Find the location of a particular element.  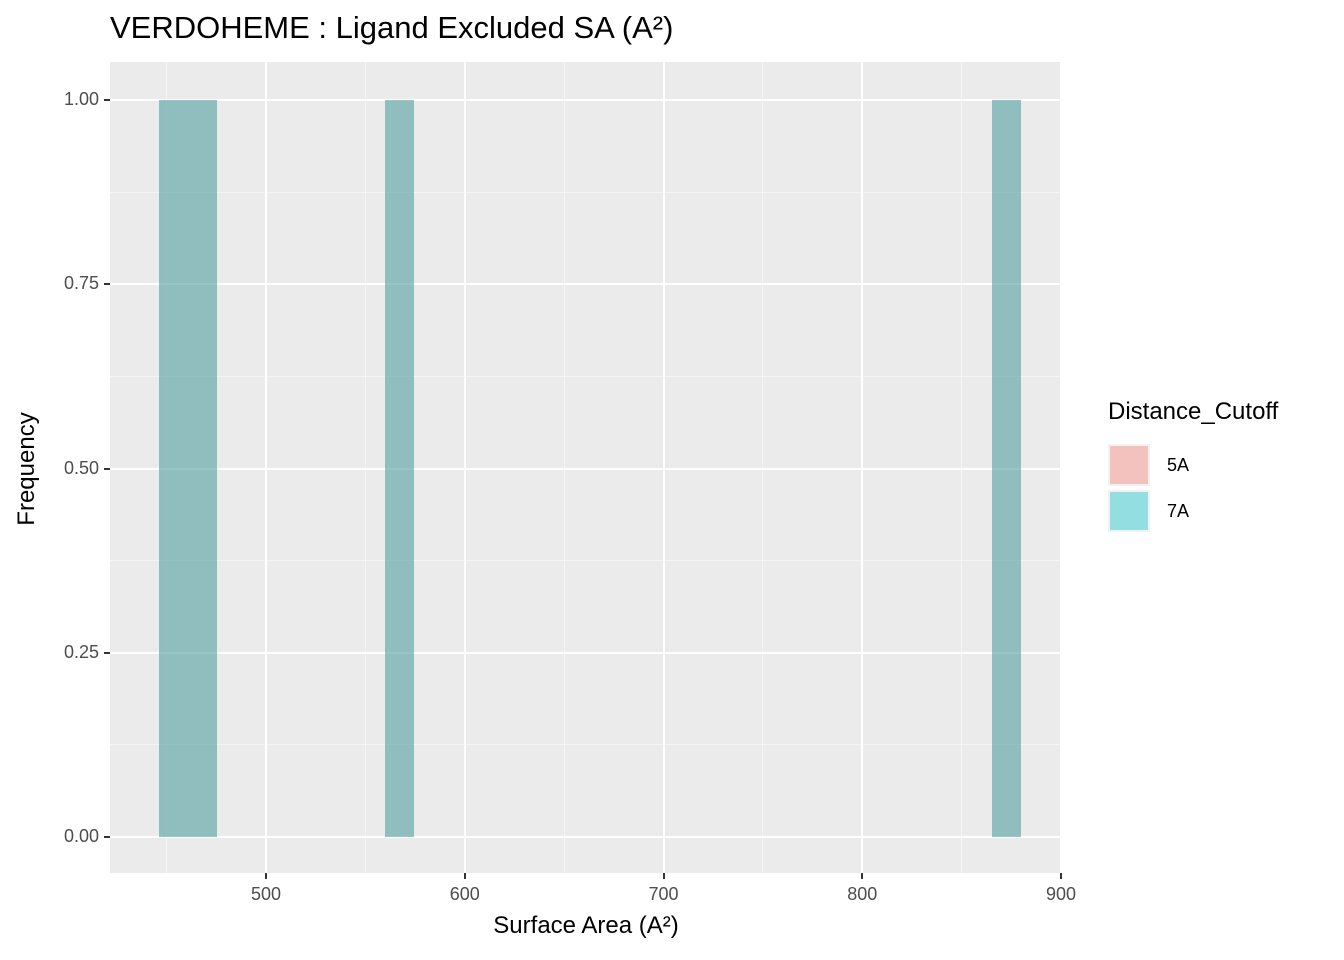

legend-swatch-7a is located at coordinates (1129, 511).